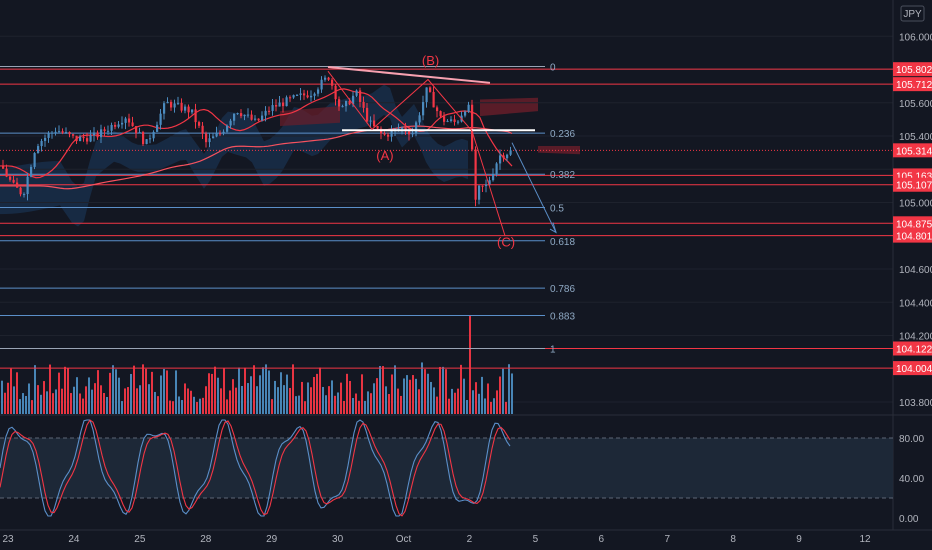 The height and width of the screenshot is (550, 932). What do you see at coordinates (436, 539) in the screenshot?
I see `time-axis: 23 24 25 28 29 30 Oct 2 5 6 7 8 9 12` at bounding box center [436, 539].